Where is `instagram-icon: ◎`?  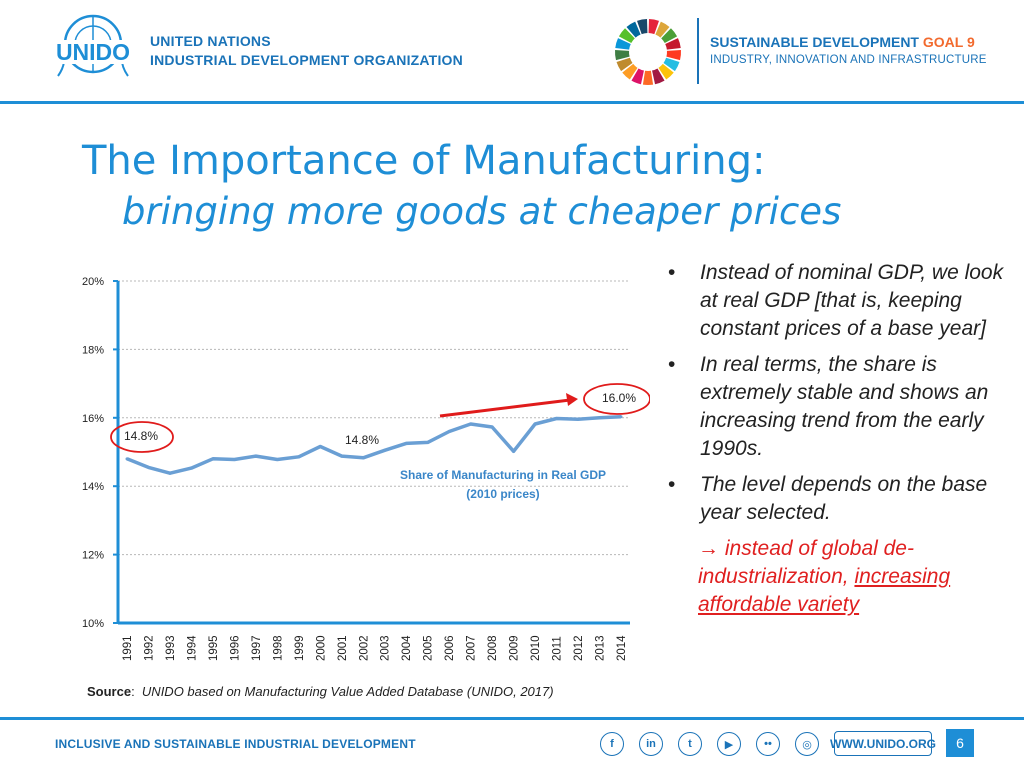
instagram-icon: ◎ is located at coordinates (807, 744).